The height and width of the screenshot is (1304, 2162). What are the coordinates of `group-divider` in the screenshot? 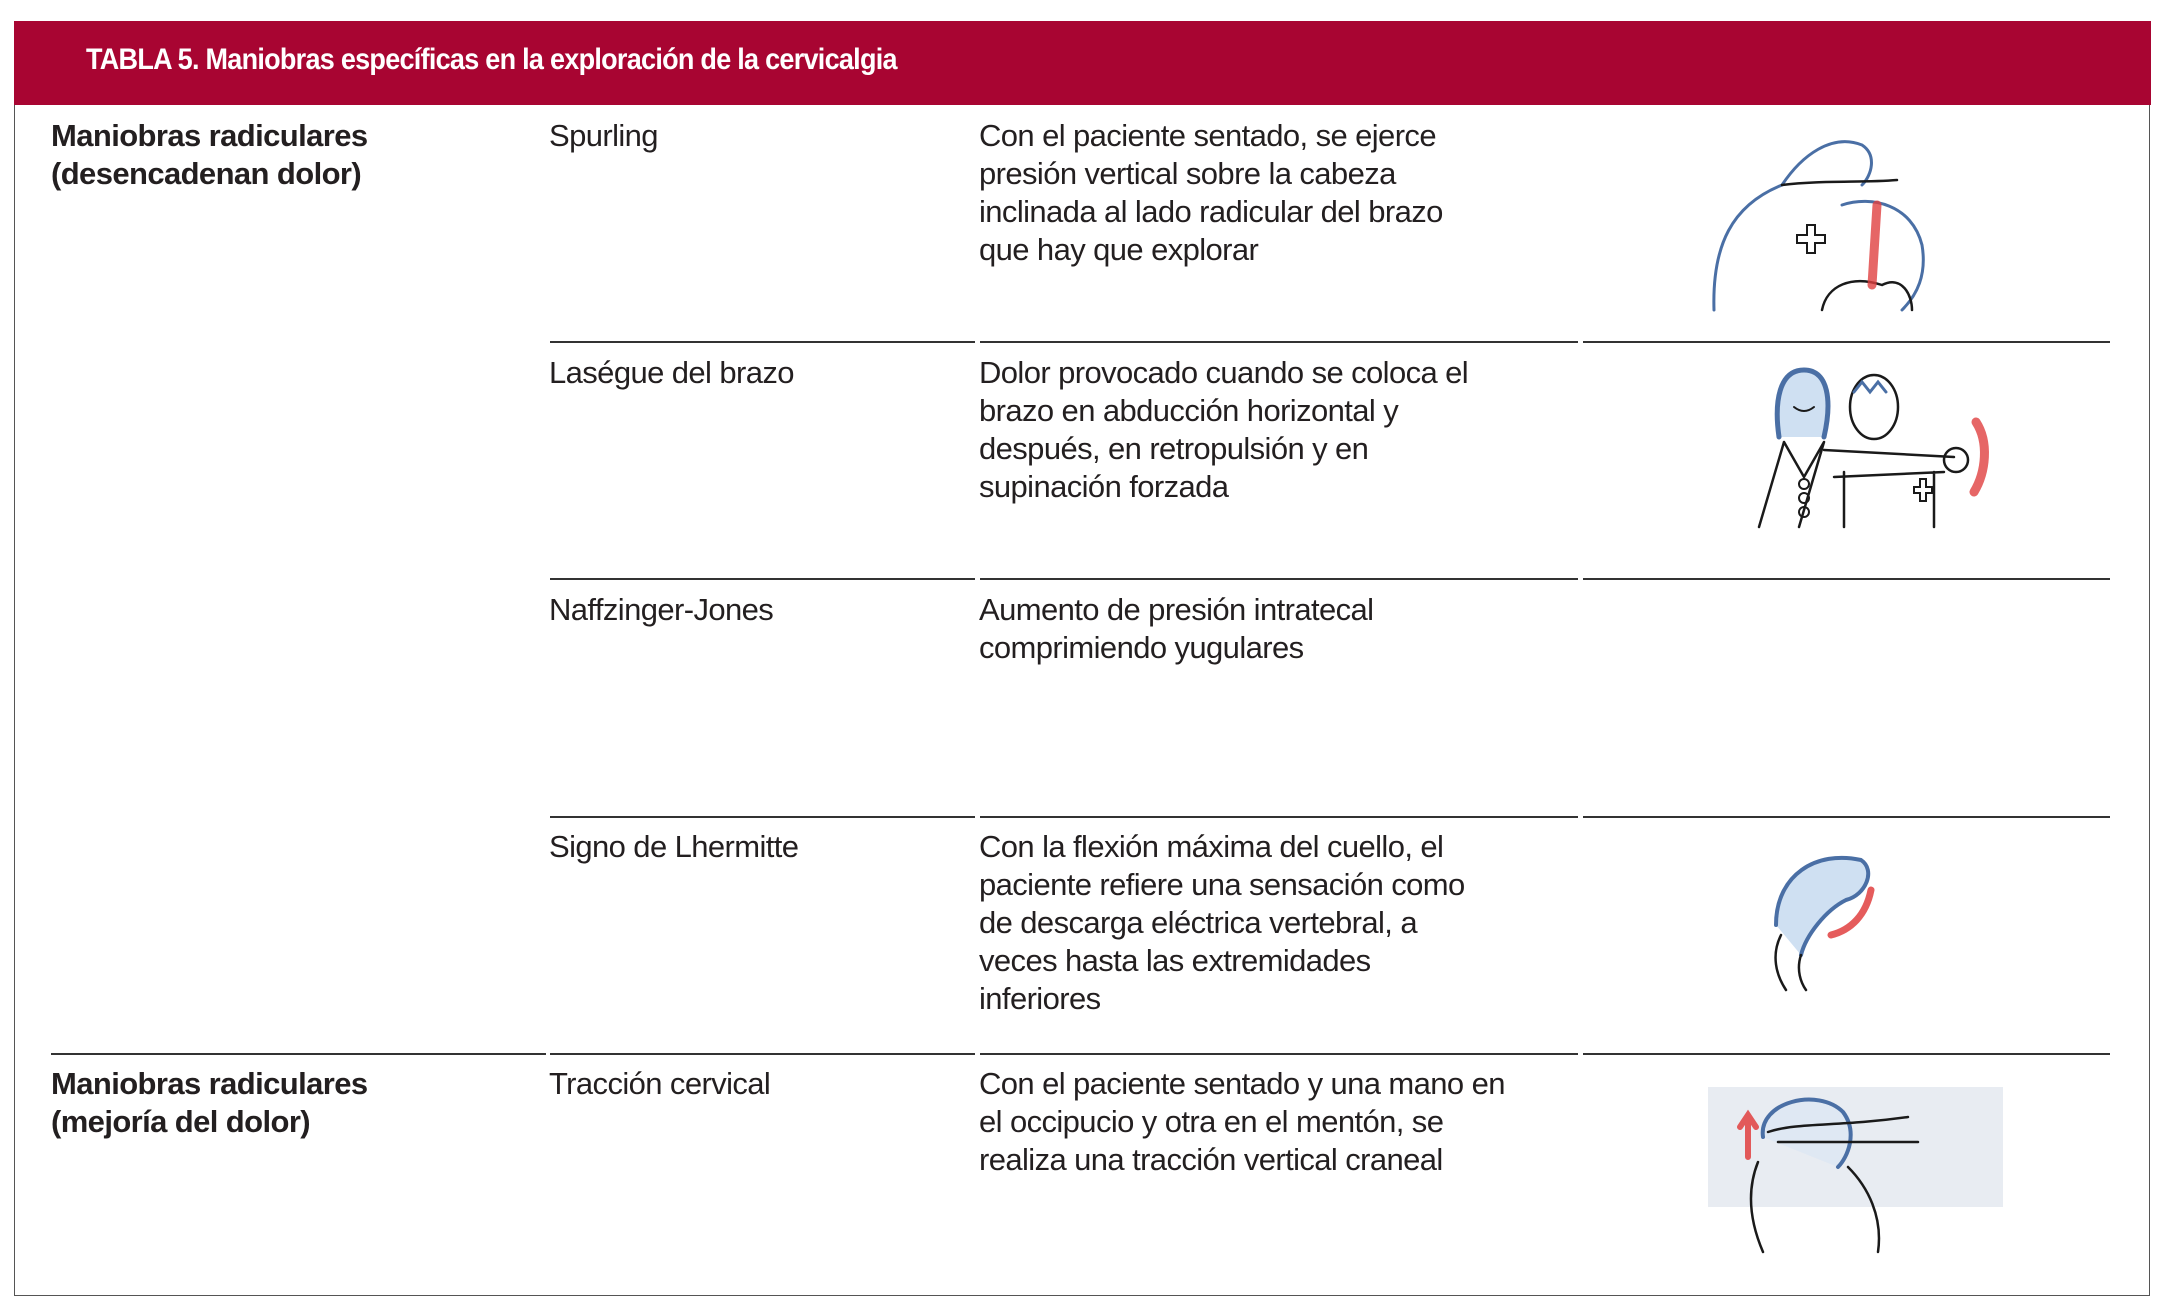 It's located at (298, 1054).